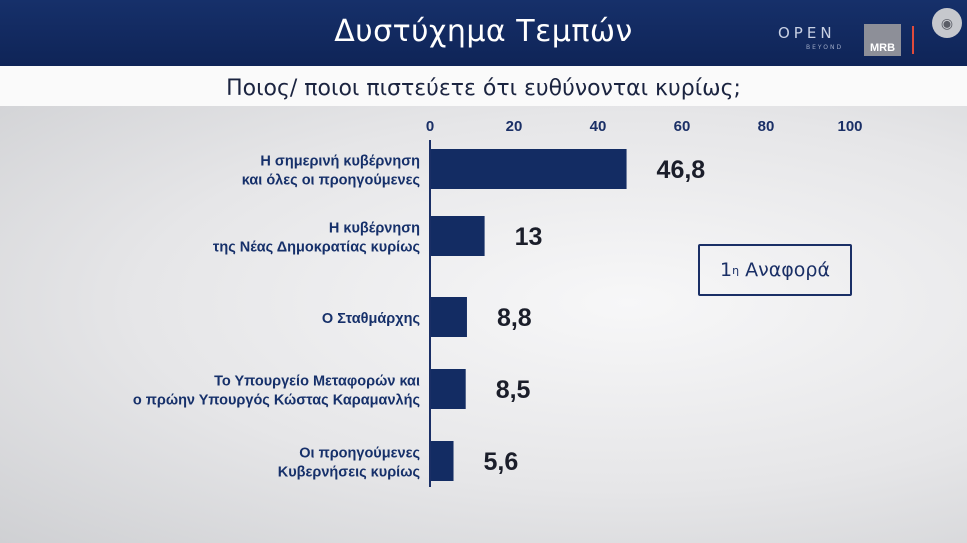 The height and width of the screenshot is (543, 967). I want to click on bar-value-label: 5,6, so click(501, 462).